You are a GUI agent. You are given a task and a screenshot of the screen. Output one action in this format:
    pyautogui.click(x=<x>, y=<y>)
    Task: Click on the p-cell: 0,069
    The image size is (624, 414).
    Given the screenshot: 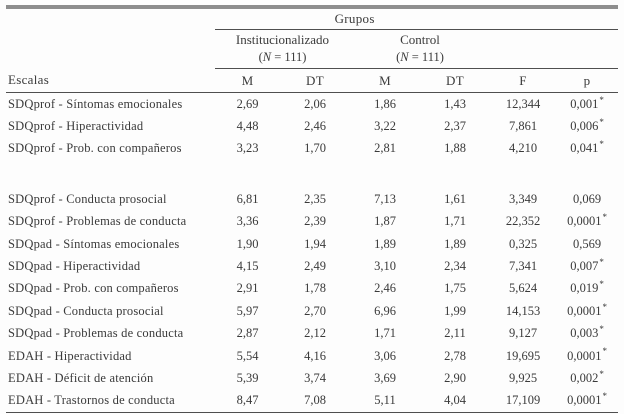 What is the action you would take?
    pyautogui.click(x=587, y=198)
    